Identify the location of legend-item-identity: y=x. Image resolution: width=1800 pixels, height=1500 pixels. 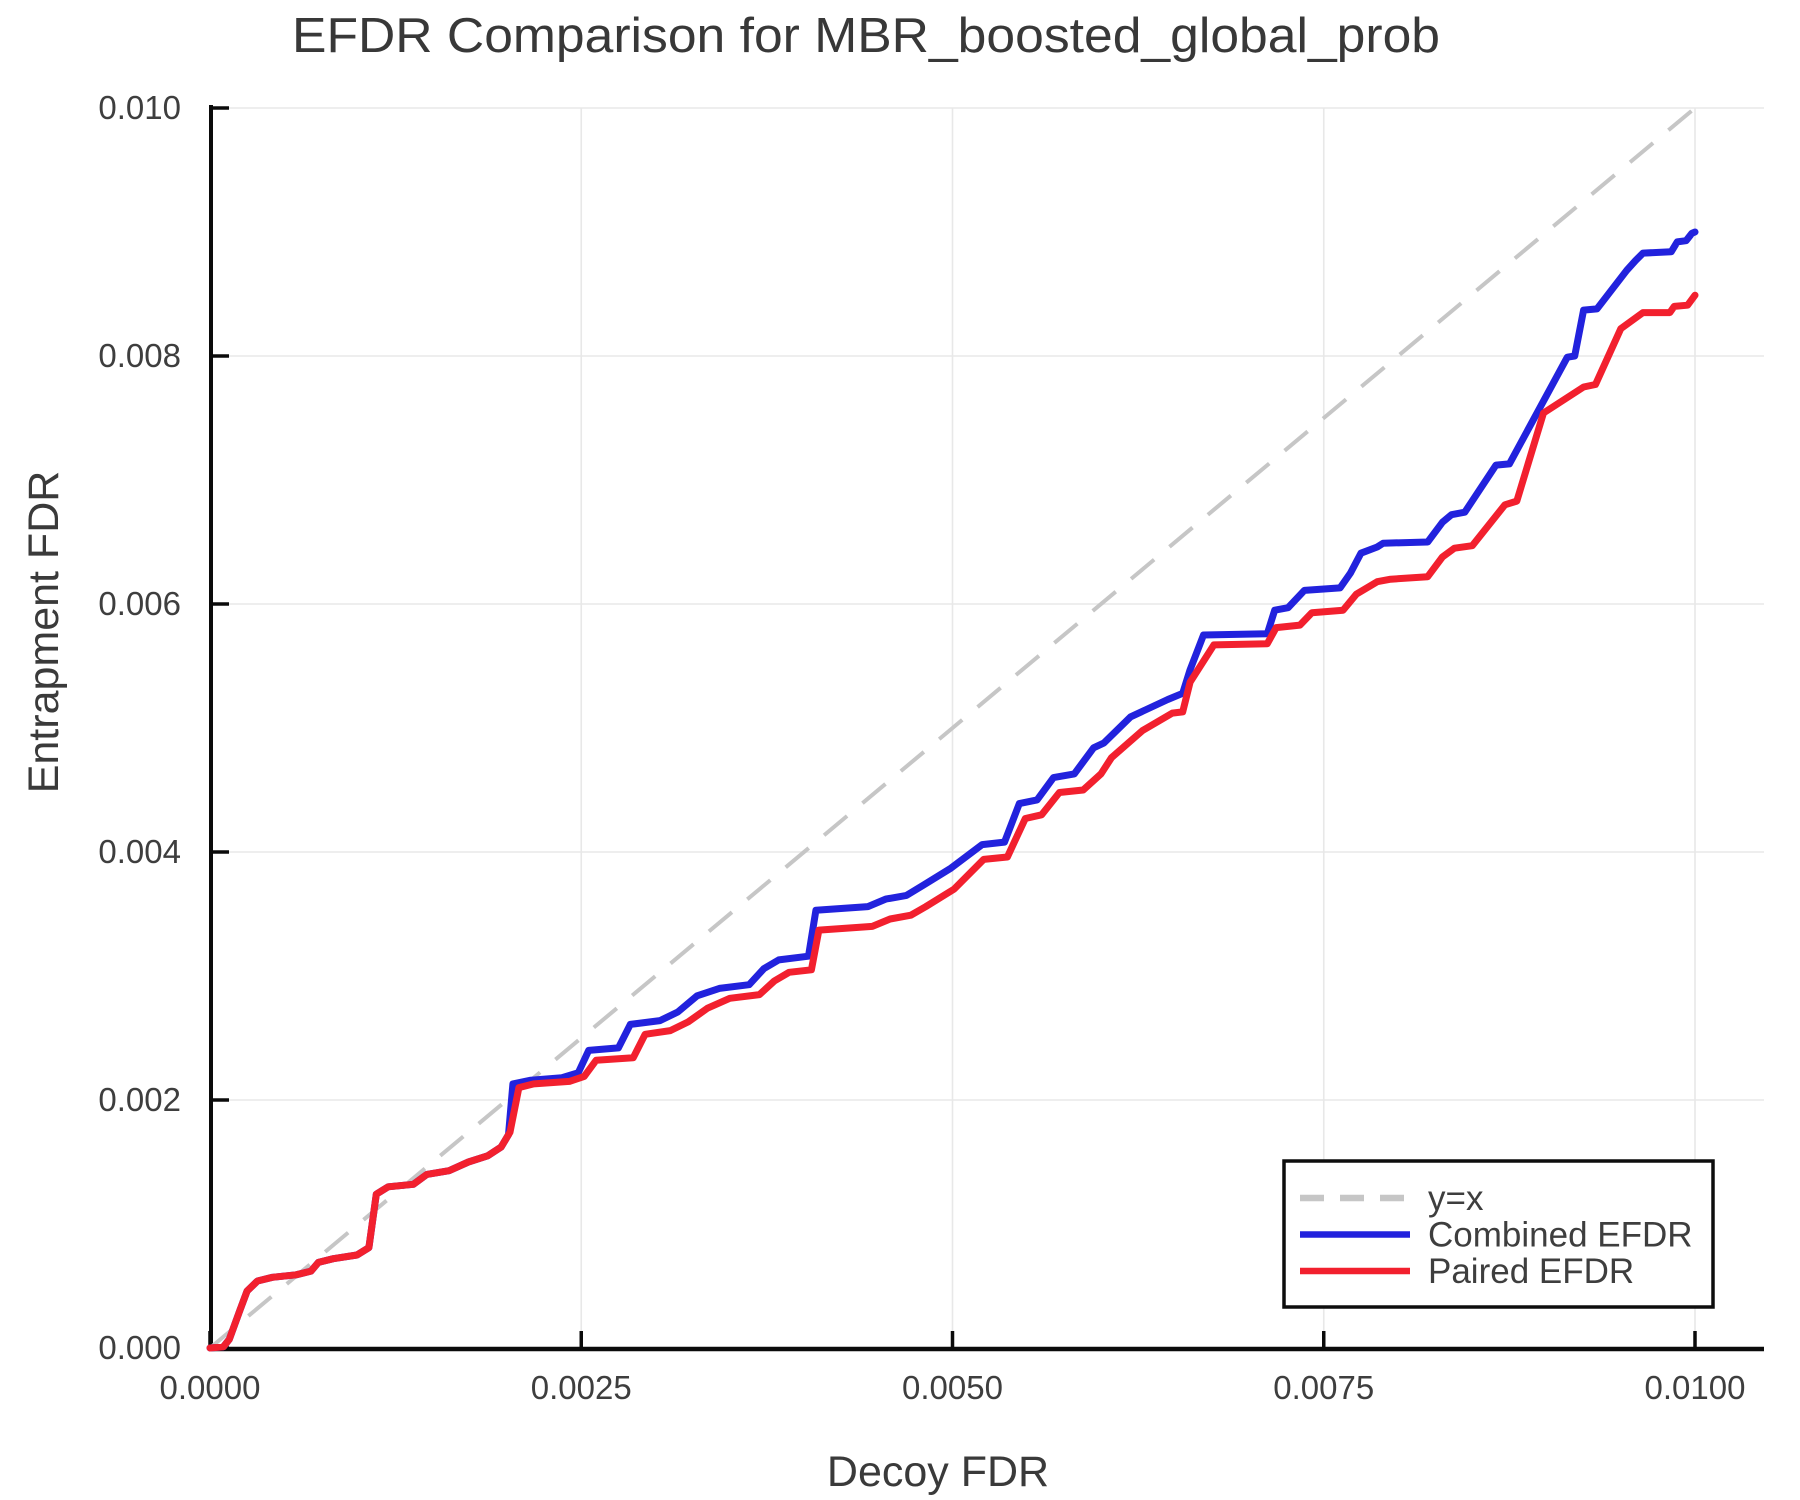
(1392, 1198).